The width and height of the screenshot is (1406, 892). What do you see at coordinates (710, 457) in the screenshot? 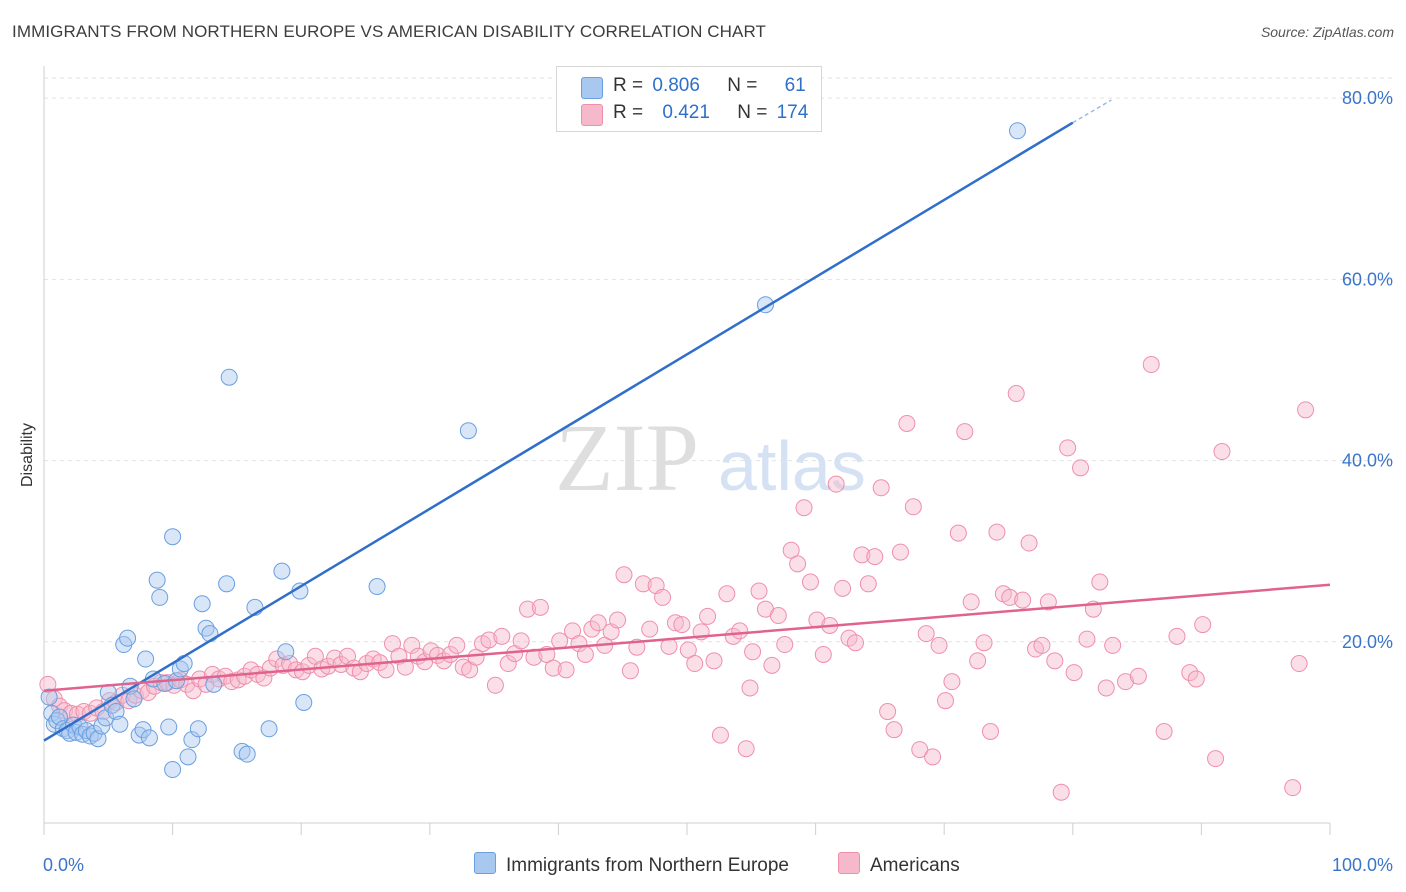
I see `watermark: ZIP atlas` at bounding box center [710, 457].